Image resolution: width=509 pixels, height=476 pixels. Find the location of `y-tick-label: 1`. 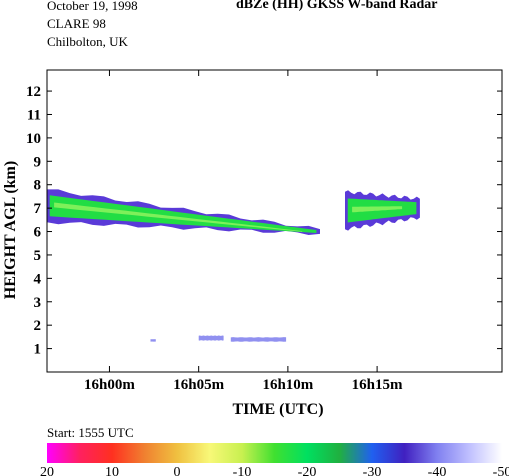

y-tick-label: 1 is located at coordinates (38, 350).